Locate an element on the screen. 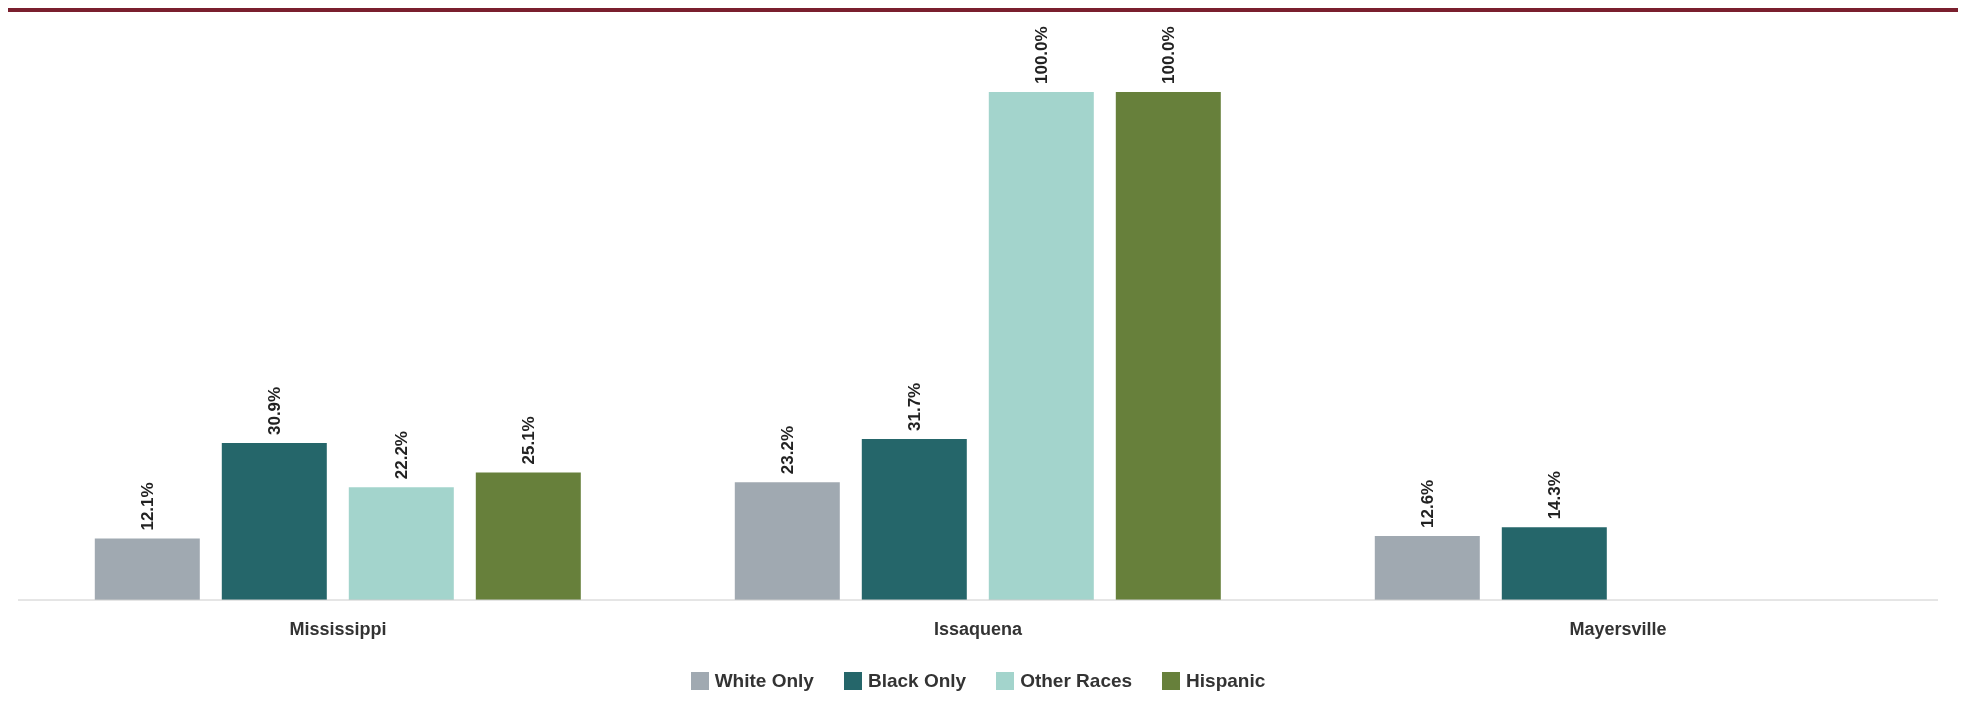 The height and width of the screenshot is (711, 1967). data-label: 22.2% is located at coordinates (402, 455).